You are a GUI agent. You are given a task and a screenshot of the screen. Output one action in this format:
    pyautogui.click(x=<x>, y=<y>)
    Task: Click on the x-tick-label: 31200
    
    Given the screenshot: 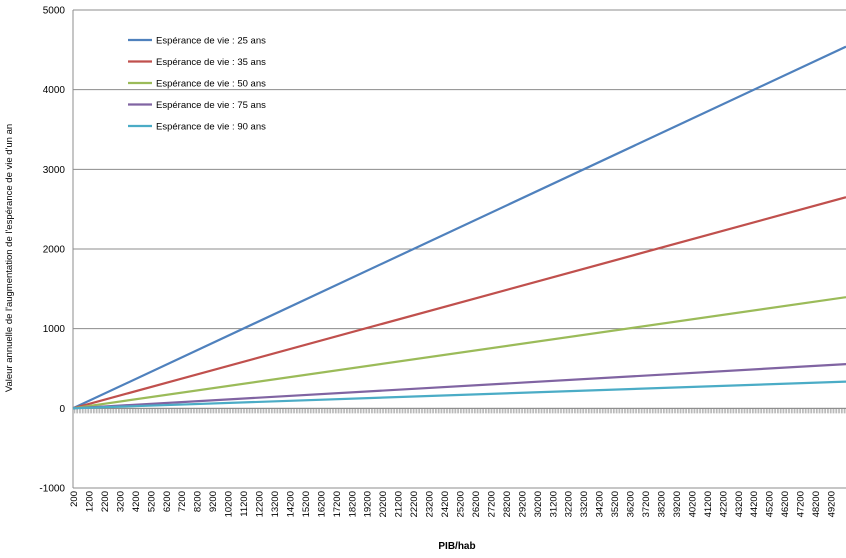 What is the action you would take?
    pyautogui.click(x=553, y=504)
    